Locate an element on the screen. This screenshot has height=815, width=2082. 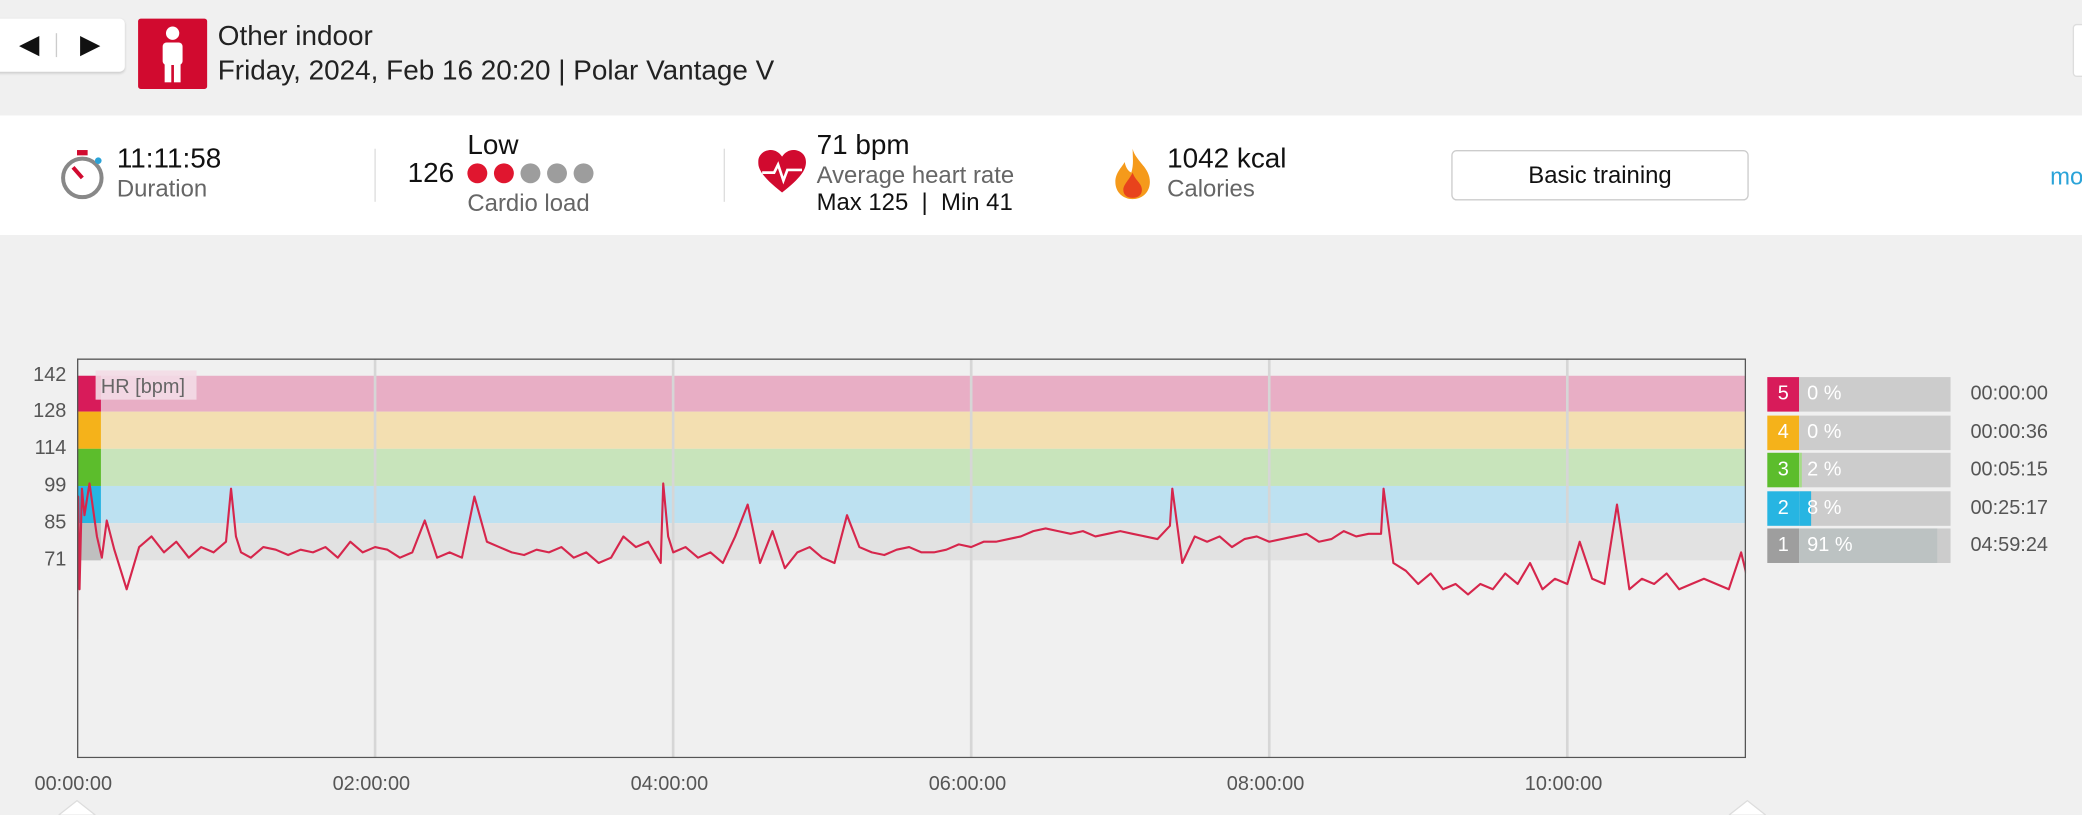
heart-rate-label: Average heart rate is located at coordinates (915, 175).